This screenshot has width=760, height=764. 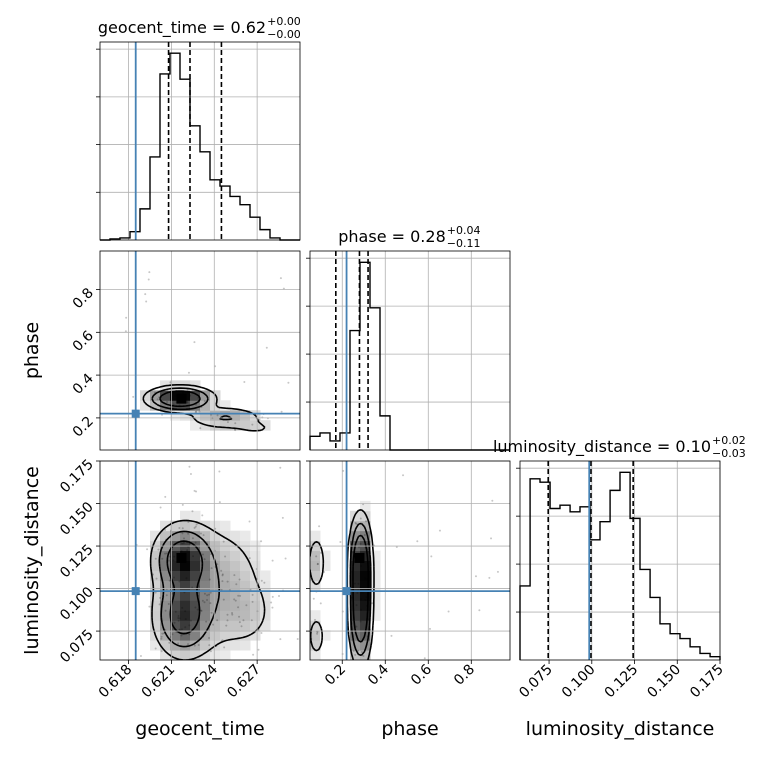 What do you see at coordinates (200, 146) in the screenshot?
I see `hist-step-geocent_time` at bounding box center [200, 146].